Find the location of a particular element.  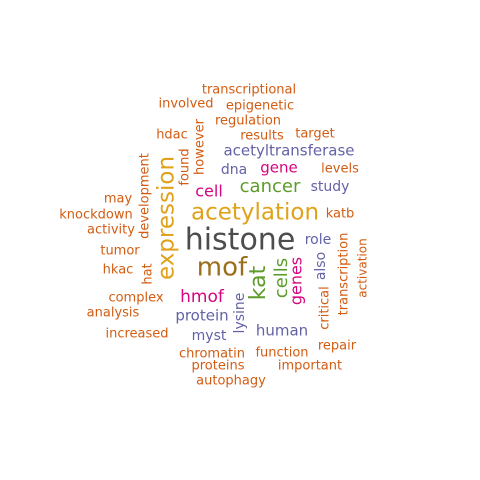

word-human: human is located at coordinates (282, 331).